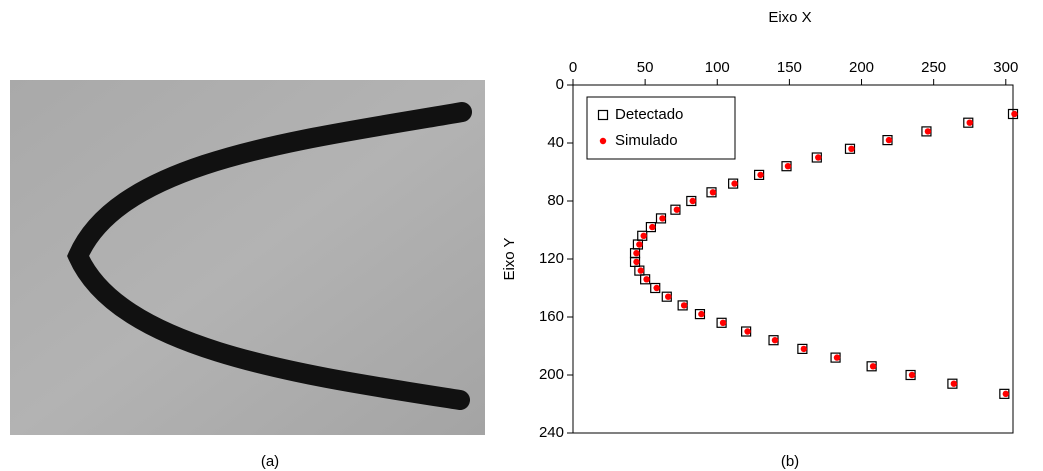 Image resolution: width=1043 pixels, height=471 pixels. Describe the element at coordinates (551, 374) in the screenshot. I see `y-tick-label: 200` at that location.